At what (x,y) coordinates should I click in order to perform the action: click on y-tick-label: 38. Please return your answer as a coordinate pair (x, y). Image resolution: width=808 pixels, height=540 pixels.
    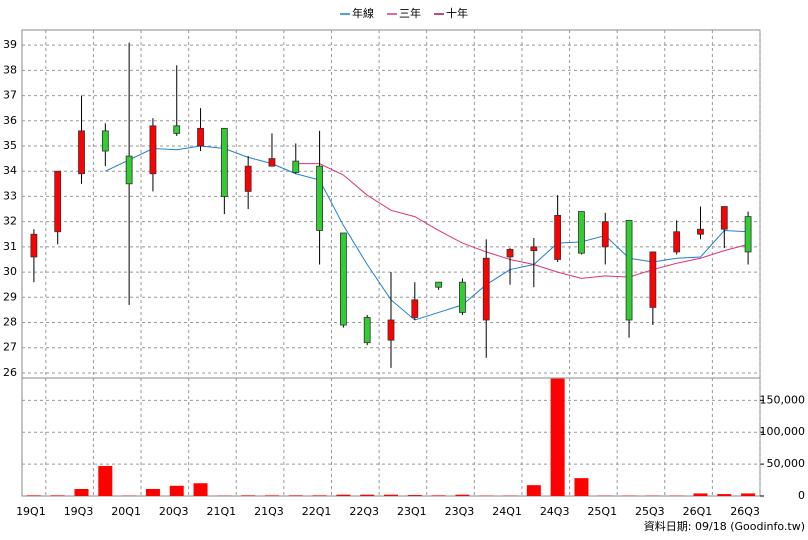
    Looking at the image, I should click on (10, 69).